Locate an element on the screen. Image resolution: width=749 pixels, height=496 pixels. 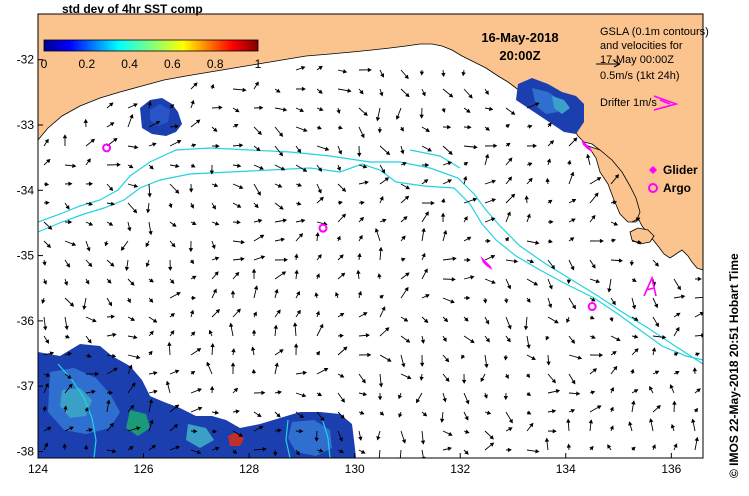
lon-tick-label: 136 is located at coordinates (671, 469).